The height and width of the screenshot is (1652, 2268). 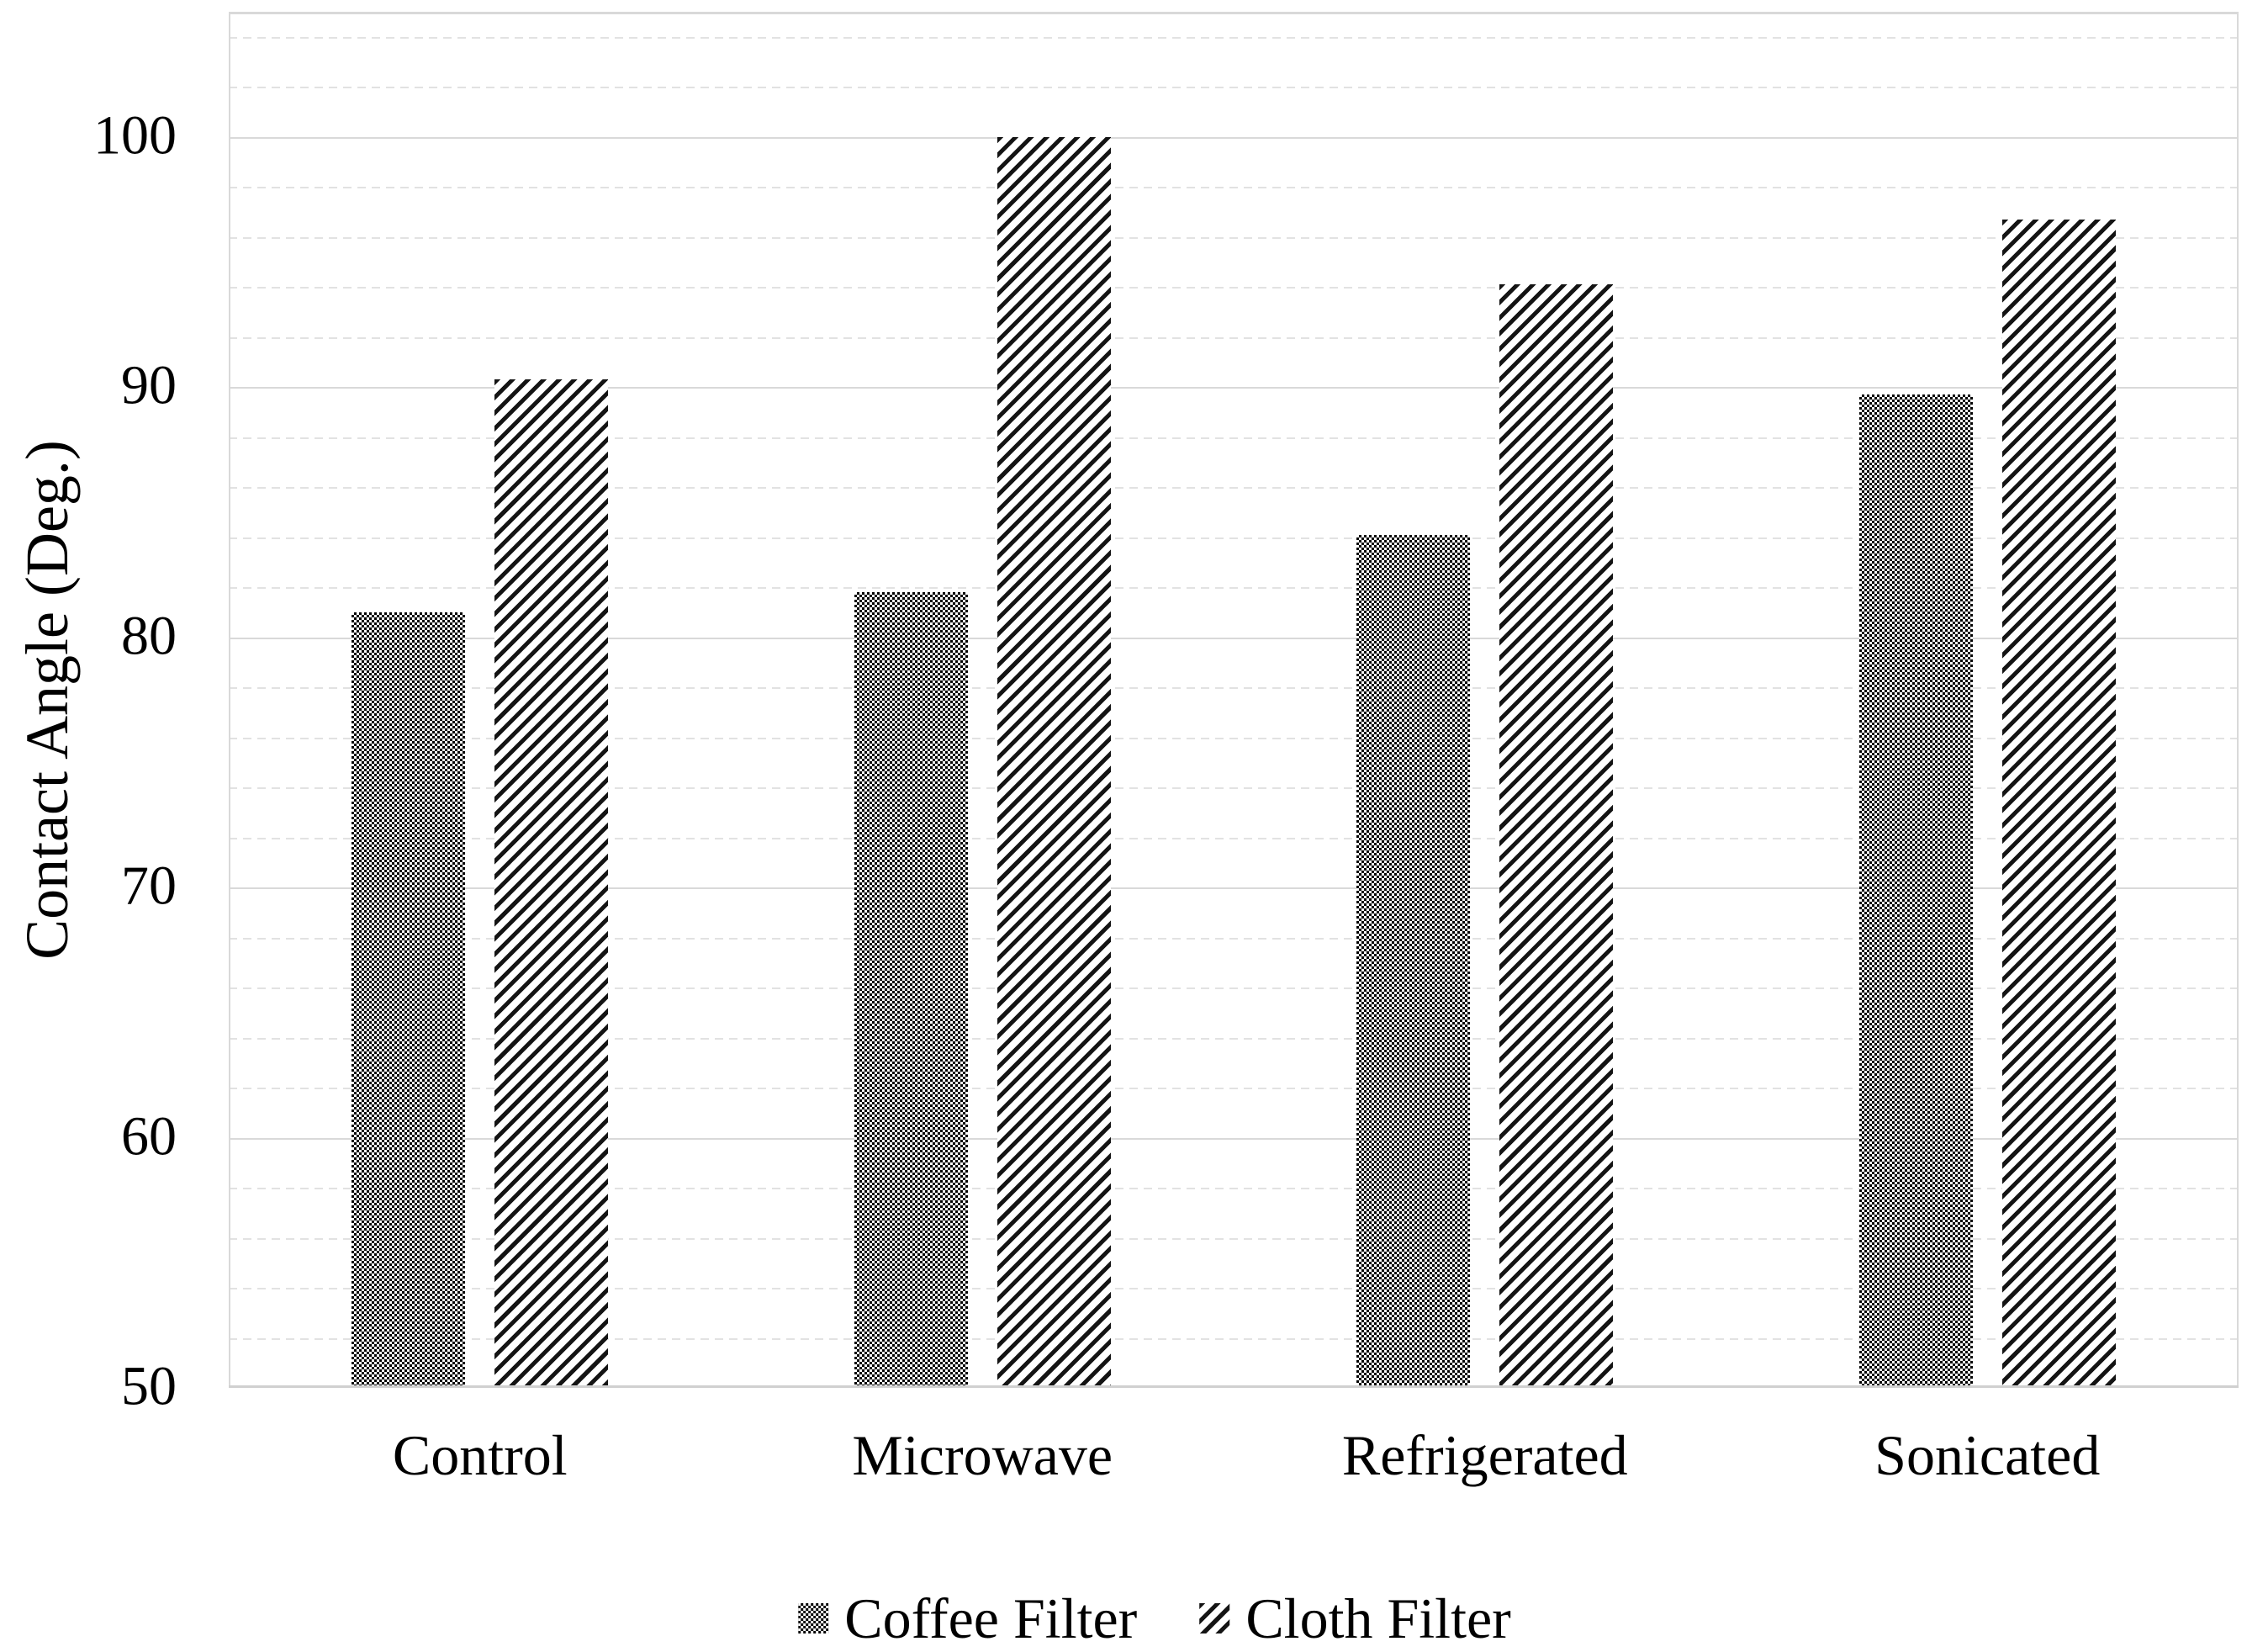 I want to click on plot-border-right, so click(x=2238, y=700).